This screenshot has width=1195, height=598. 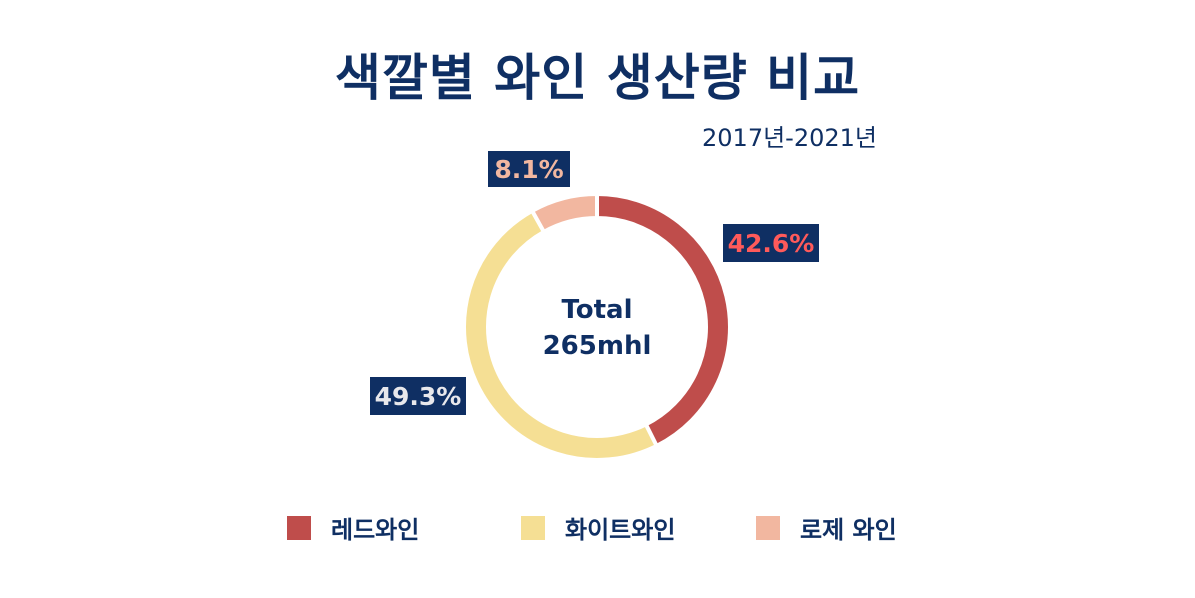 What do you see at coordinates (597, 78) in the screenshot?
I see `chart-title: 색깔별 와인 생산량 비교` at bounding box center [597, 78].